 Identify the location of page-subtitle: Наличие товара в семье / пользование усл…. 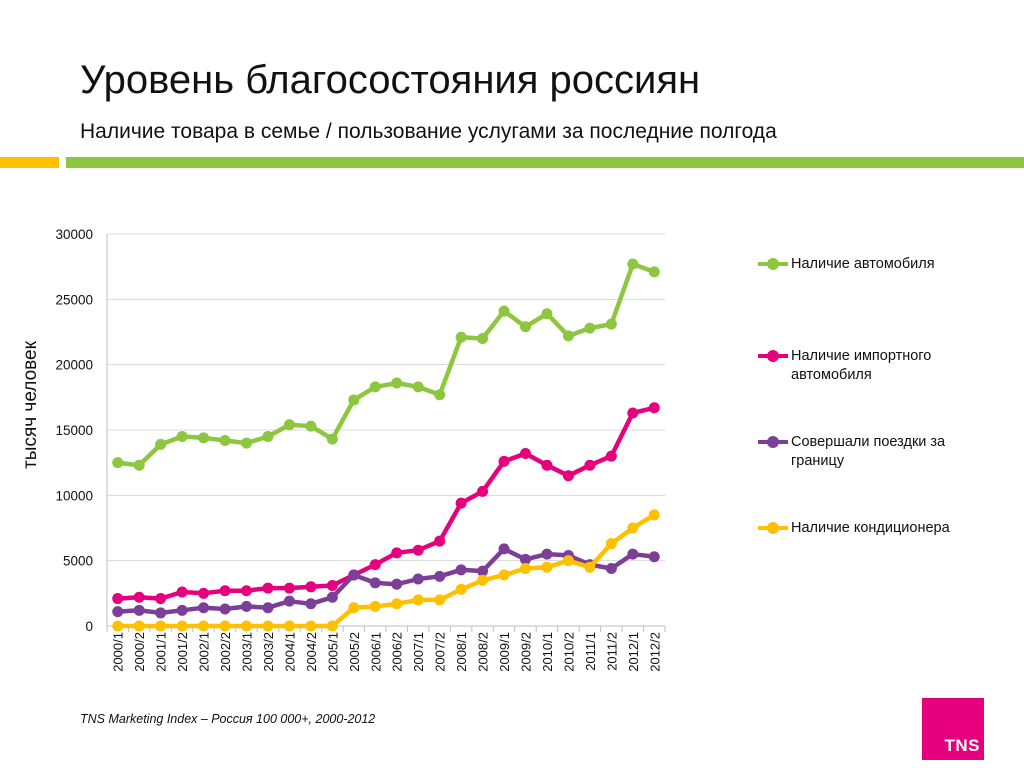
(428, 131).